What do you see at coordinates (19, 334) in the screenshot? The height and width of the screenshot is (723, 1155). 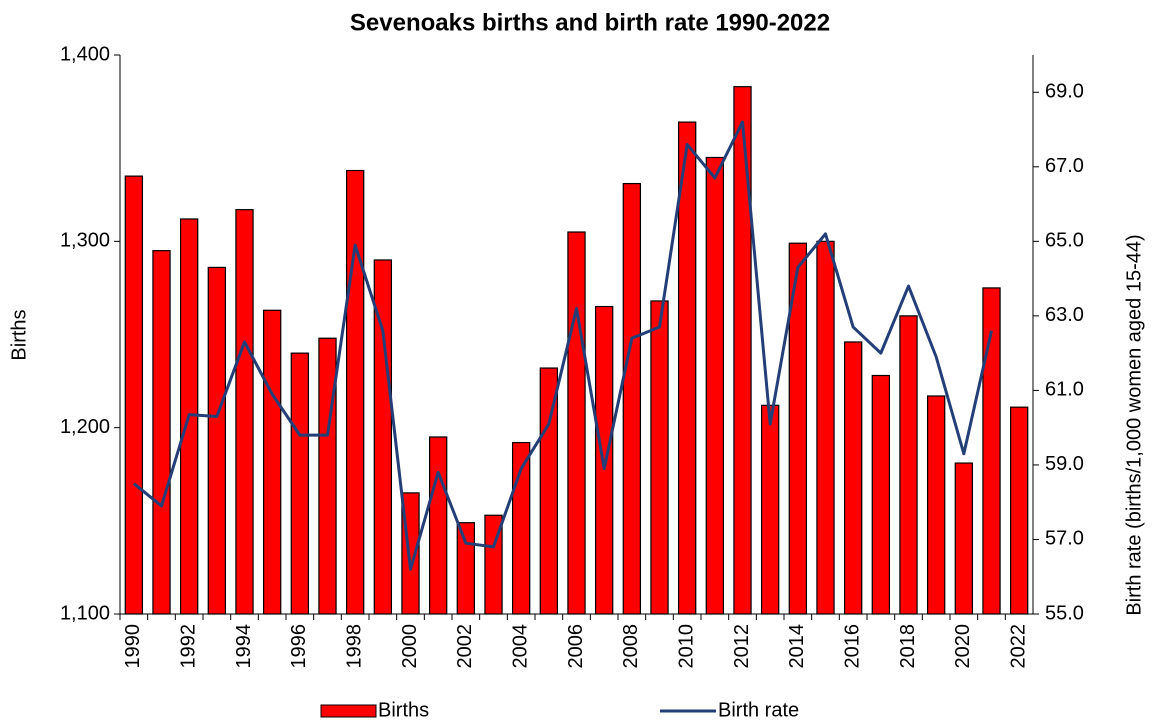 I see `y-axis-label: Births` at bounding box center [19, 334].